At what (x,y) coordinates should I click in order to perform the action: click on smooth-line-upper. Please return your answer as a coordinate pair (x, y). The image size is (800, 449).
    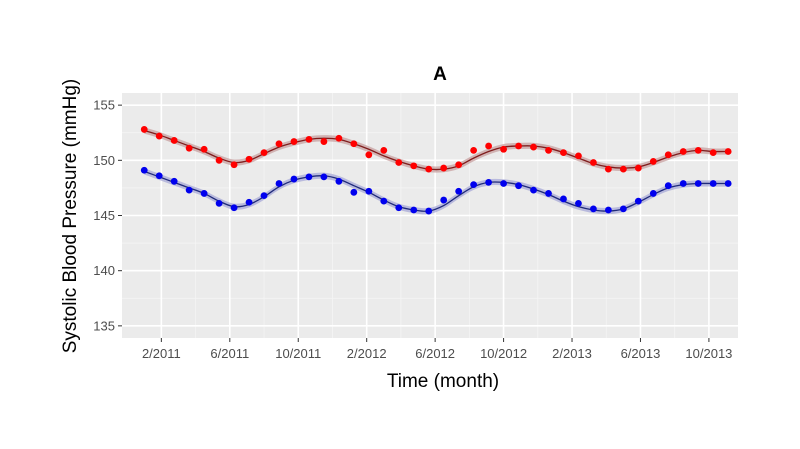
    Looking at the image, I should click on (436, 150).